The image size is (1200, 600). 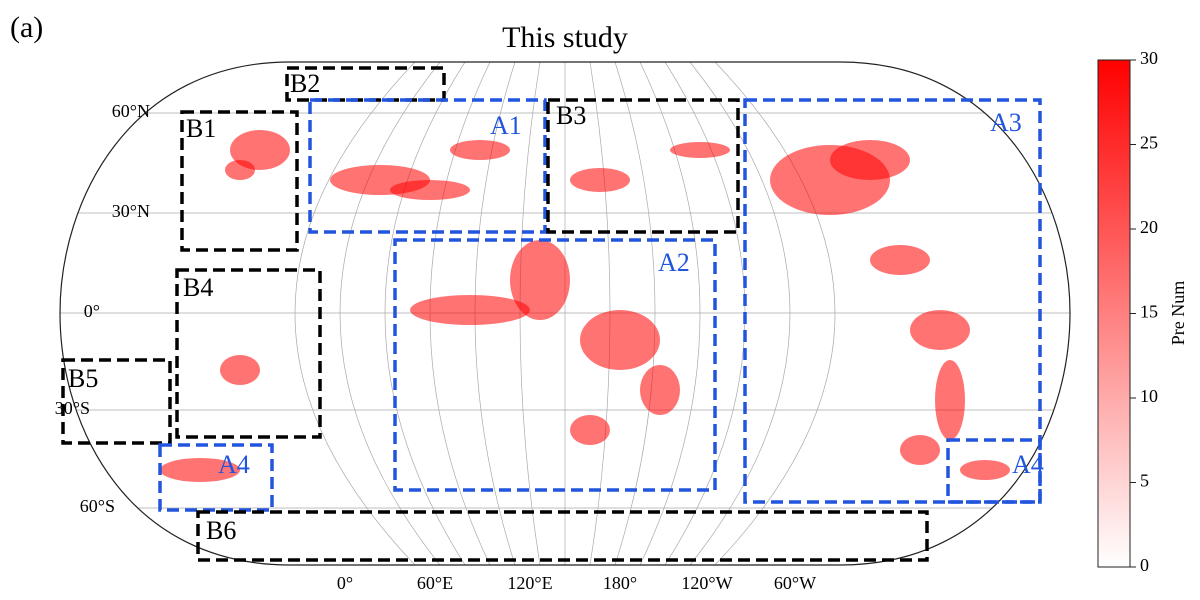 I want to click on colorbar-tick-label: 15, so click(x=1149, y=312).